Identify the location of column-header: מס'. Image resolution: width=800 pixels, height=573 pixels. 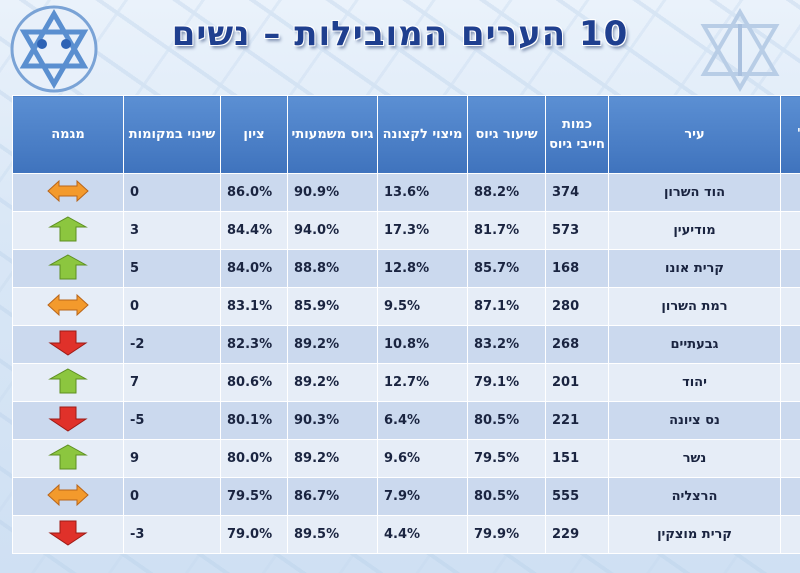
(790, 134).